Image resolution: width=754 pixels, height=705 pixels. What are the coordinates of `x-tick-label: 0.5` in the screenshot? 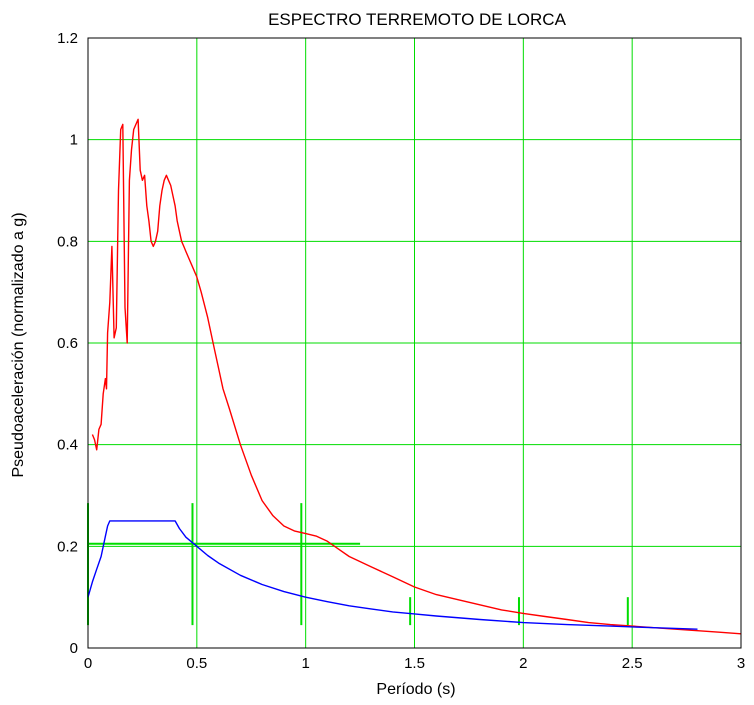 It's located at (196, 663).